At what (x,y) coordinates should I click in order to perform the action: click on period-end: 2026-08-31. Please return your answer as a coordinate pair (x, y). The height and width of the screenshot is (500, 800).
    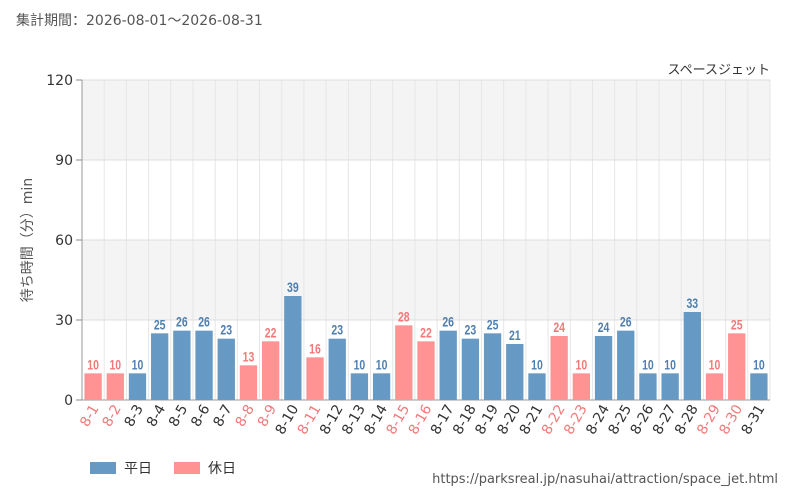
    Looking at the image, I should click on (222, 21).